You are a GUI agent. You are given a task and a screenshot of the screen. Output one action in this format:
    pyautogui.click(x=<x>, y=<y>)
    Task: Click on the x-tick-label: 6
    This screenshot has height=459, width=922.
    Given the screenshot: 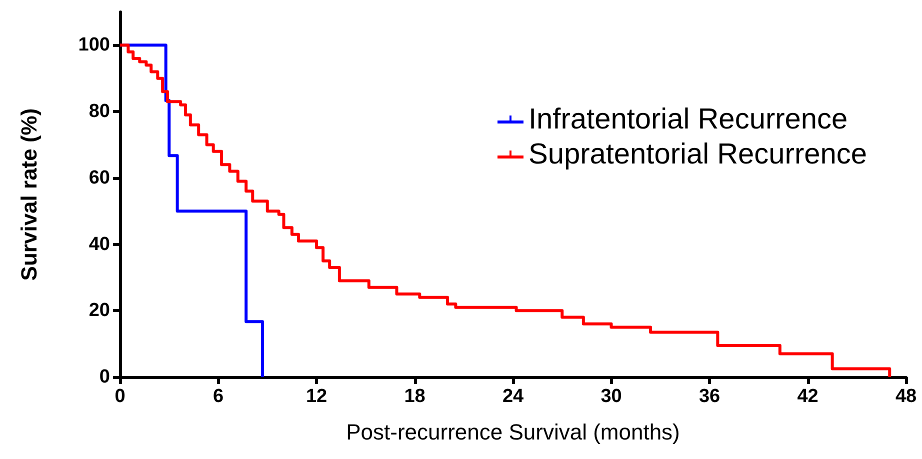 What is the action you would take?
    pyautogui.click(x=218, y=396)
    